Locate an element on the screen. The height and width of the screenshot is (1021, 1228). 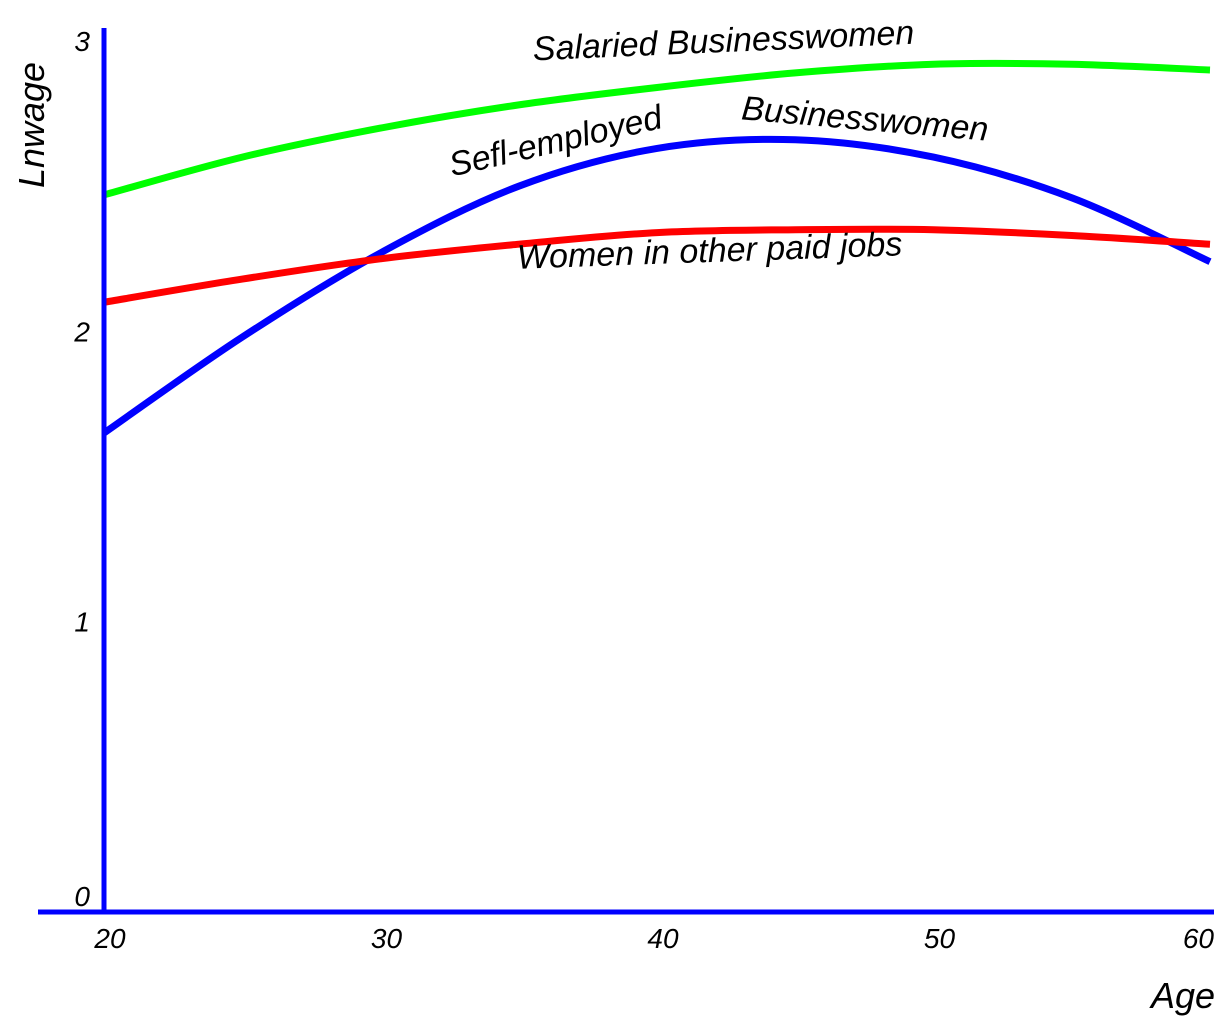
y-axis-title: Lnwage is located at coordinates (31, 125).